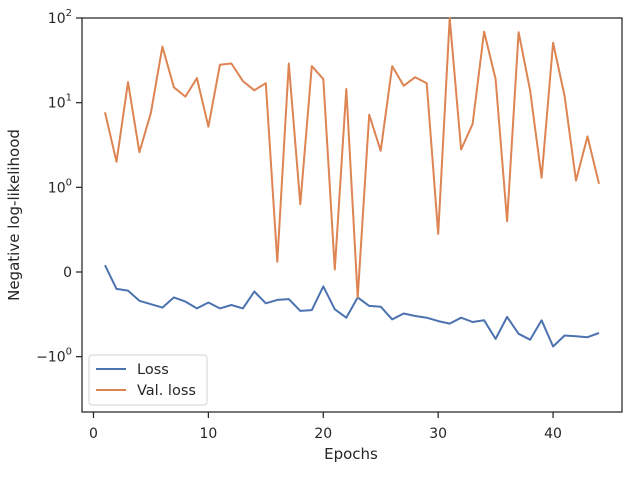 The image size is (640, 480). I want to click on legend: Loss Val. loss, so click(148, 380).